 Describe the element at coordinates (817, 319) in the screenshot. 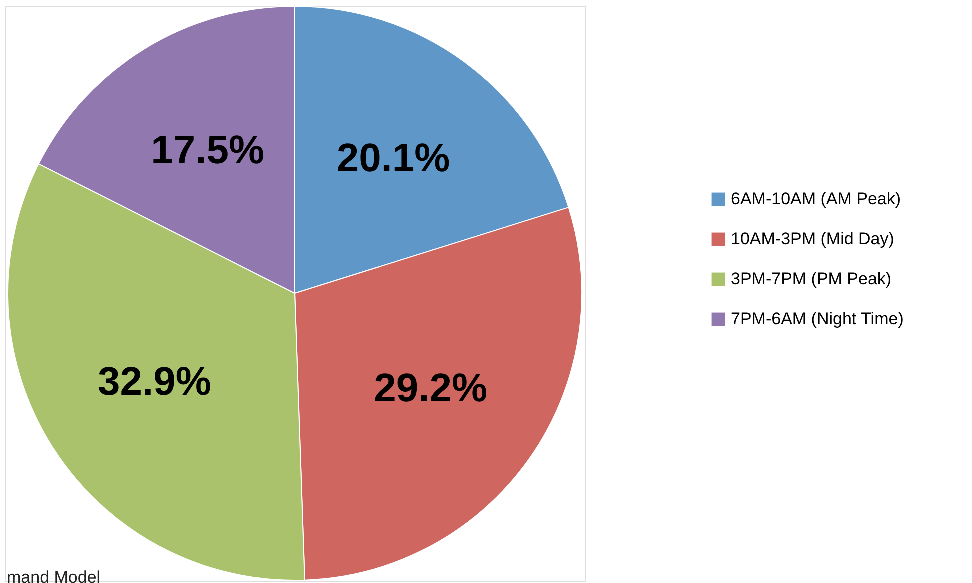

I see `legend-label: 7PM-6AM (Night Time)` at that location.